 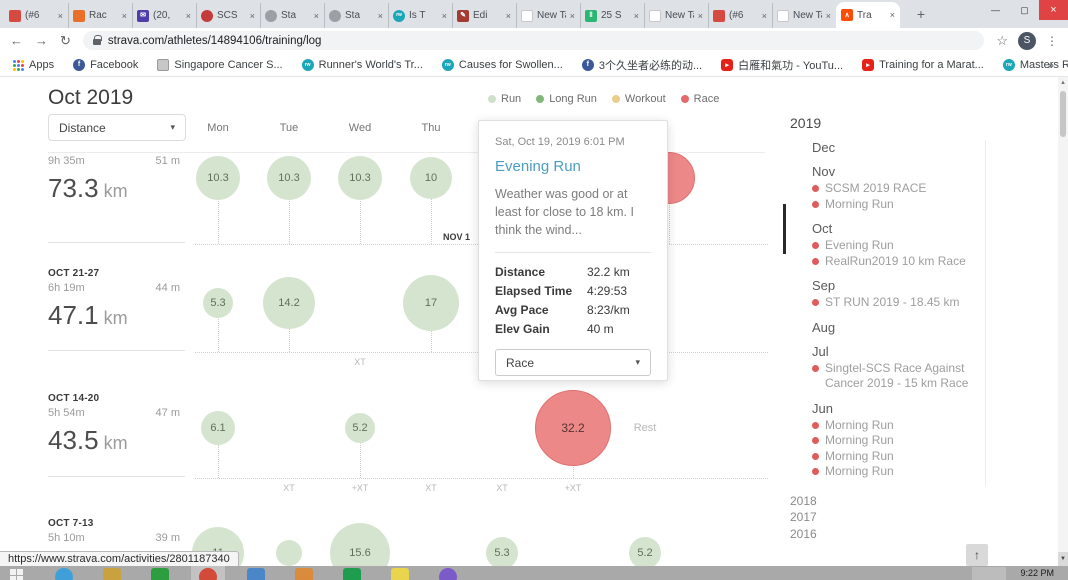 What do you see at coordinates (1063, 321) in the screenshot?
I see `page-scrollbar: ▲ ▼` at bounding box center [1063, 321].